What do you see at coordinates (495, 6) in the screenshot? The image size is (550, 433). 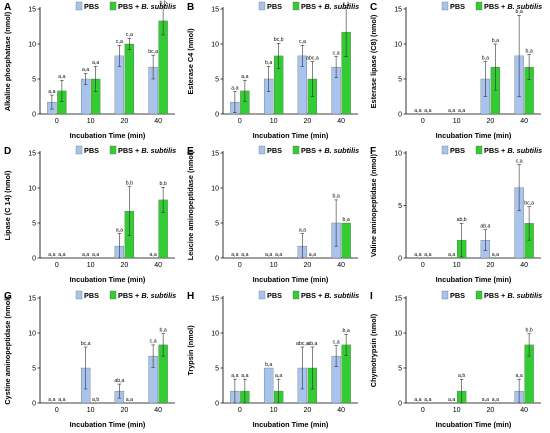 I see `legend-label-prefix: PBS +` at bounding box center [495, 6].